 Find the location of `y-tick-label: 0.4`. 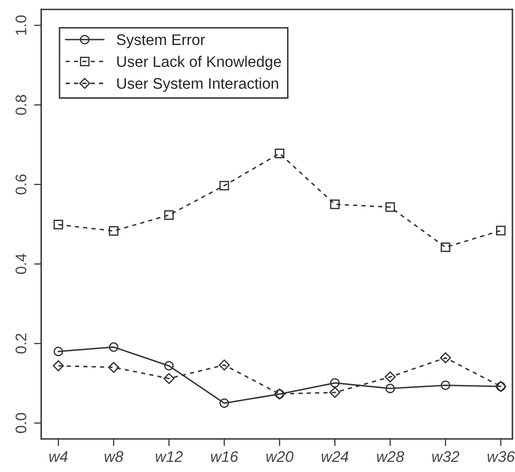

y-tick-label: 0.4 is located at coordinates (21, 264).